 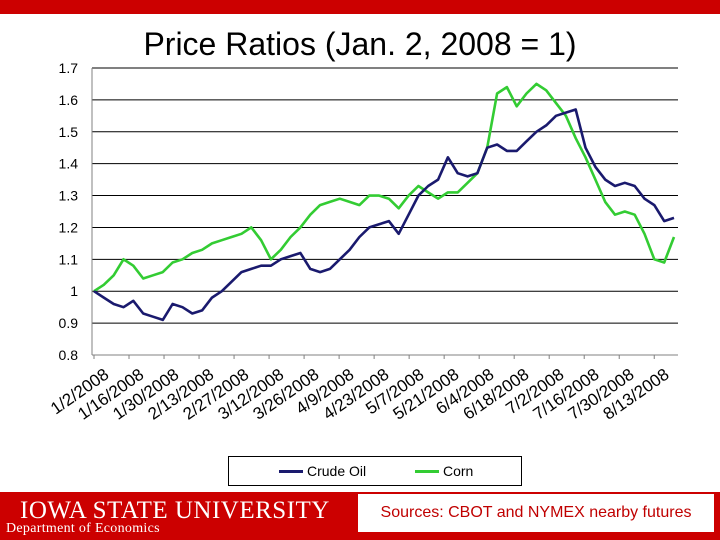 I want to click on top-red-bar, so click(x=360, y=7).